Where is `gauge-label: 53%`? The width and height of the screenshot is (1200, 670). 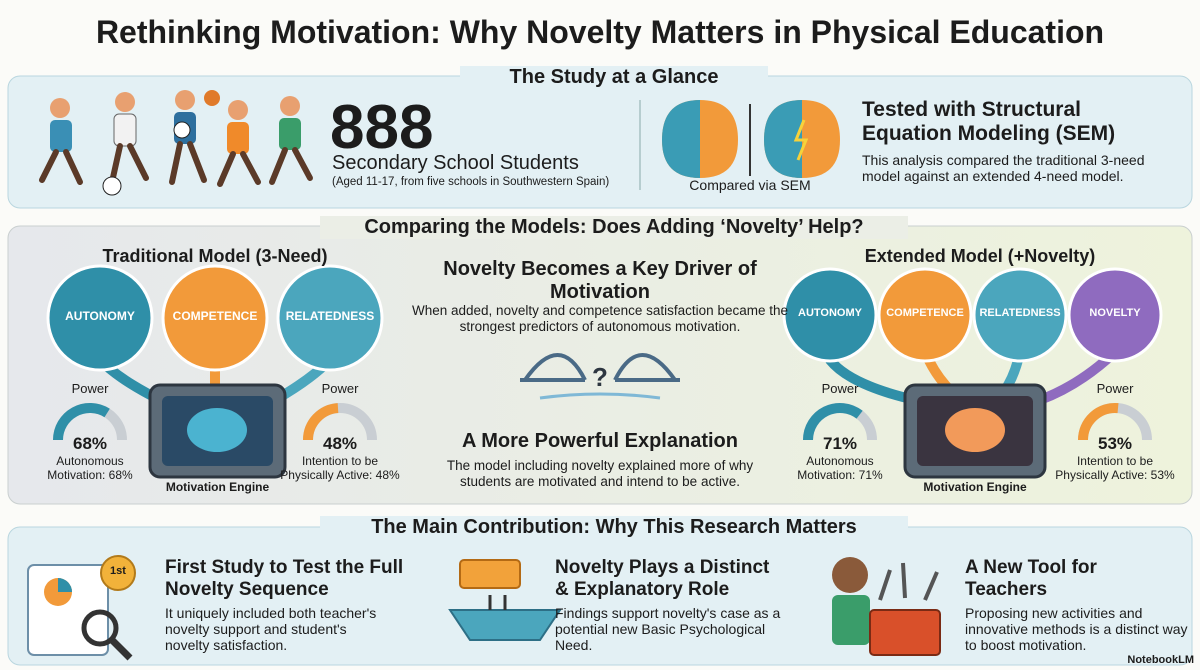
gauge-label: 53% is located at coordinates (1115, 443).